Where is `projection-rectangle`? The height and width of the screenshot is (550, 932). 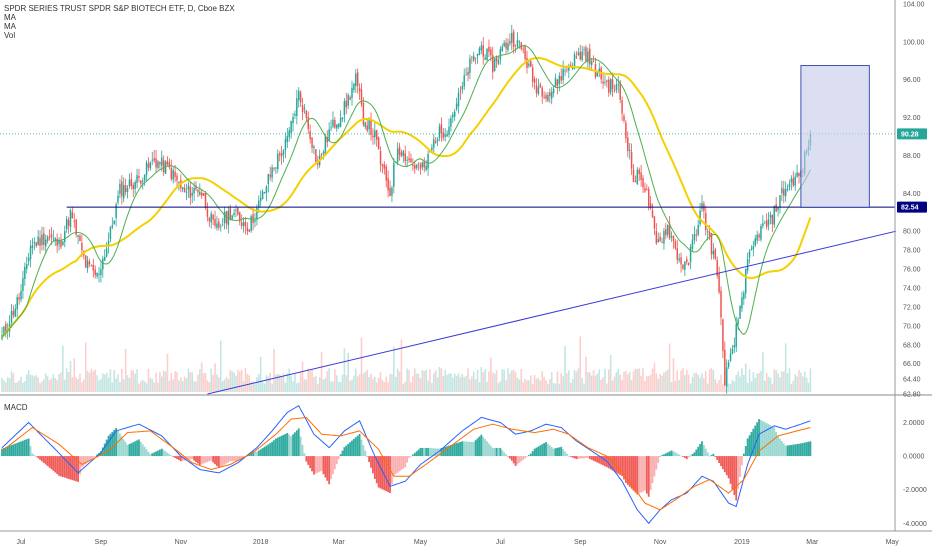 projection-rectangle is located at coordinates (835, 137).